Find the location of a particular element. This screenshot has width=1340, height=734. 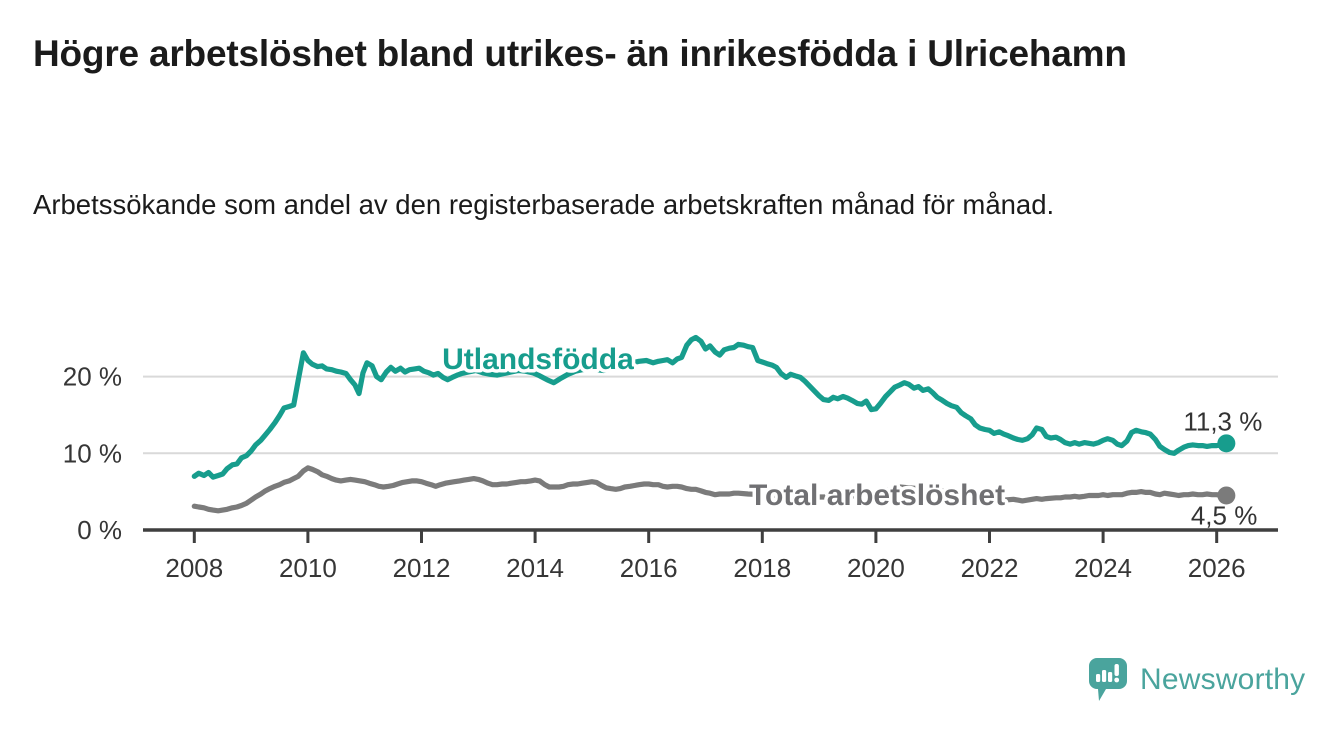

x-tick-label: 2010 is located at coordinates (308, 568).